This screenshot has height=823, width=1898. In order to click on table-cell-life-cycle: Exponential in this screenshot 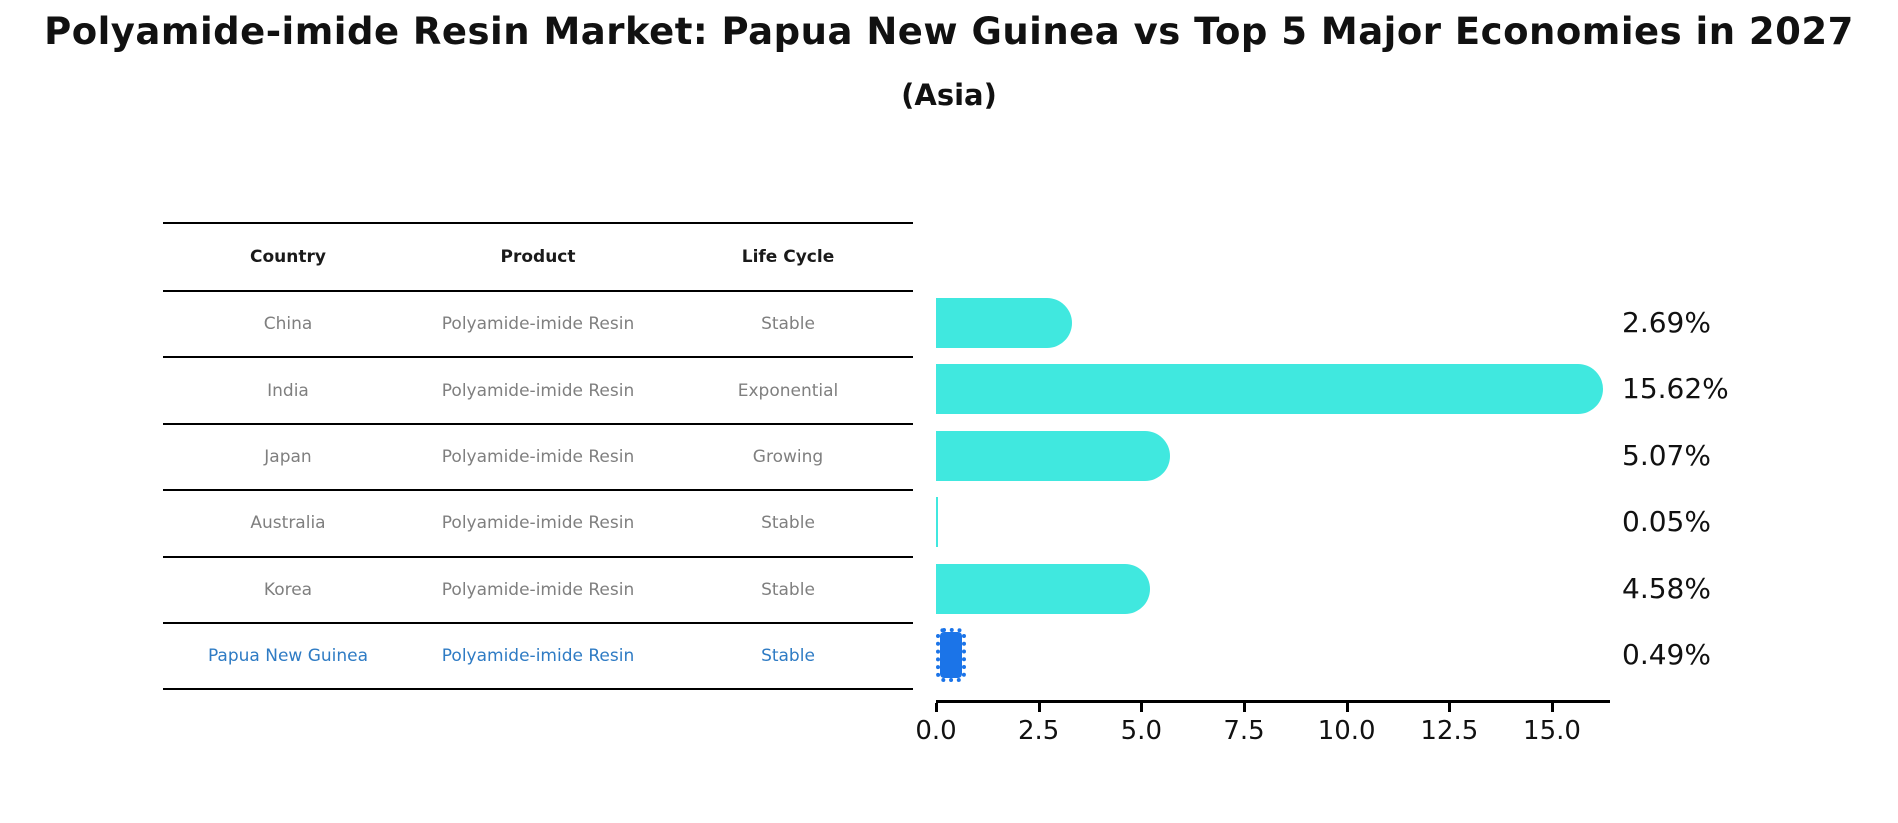, I will do `click(788, 390)`.